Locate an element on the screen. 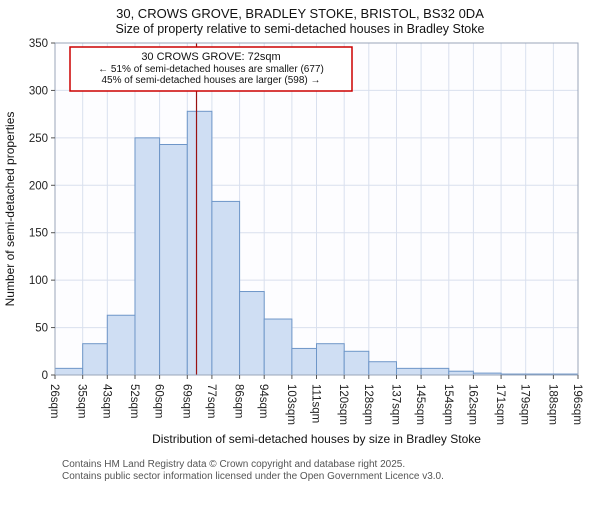 The width and height of the screenshot is (600, 506). svg-text: 150 is located at coordinates (38, 234).